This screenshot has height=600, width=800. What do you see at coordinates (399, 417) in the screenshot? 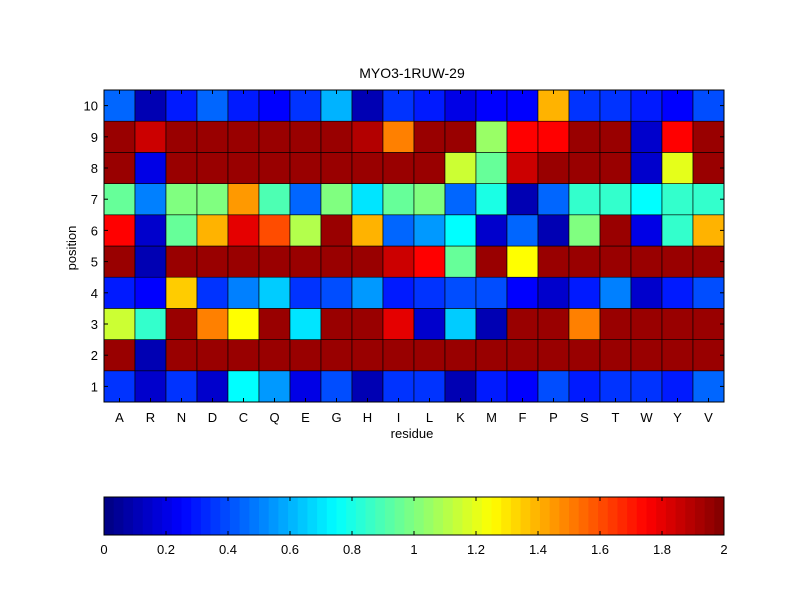
I see `x-tick-label: I` at bounding box center [399, 417].